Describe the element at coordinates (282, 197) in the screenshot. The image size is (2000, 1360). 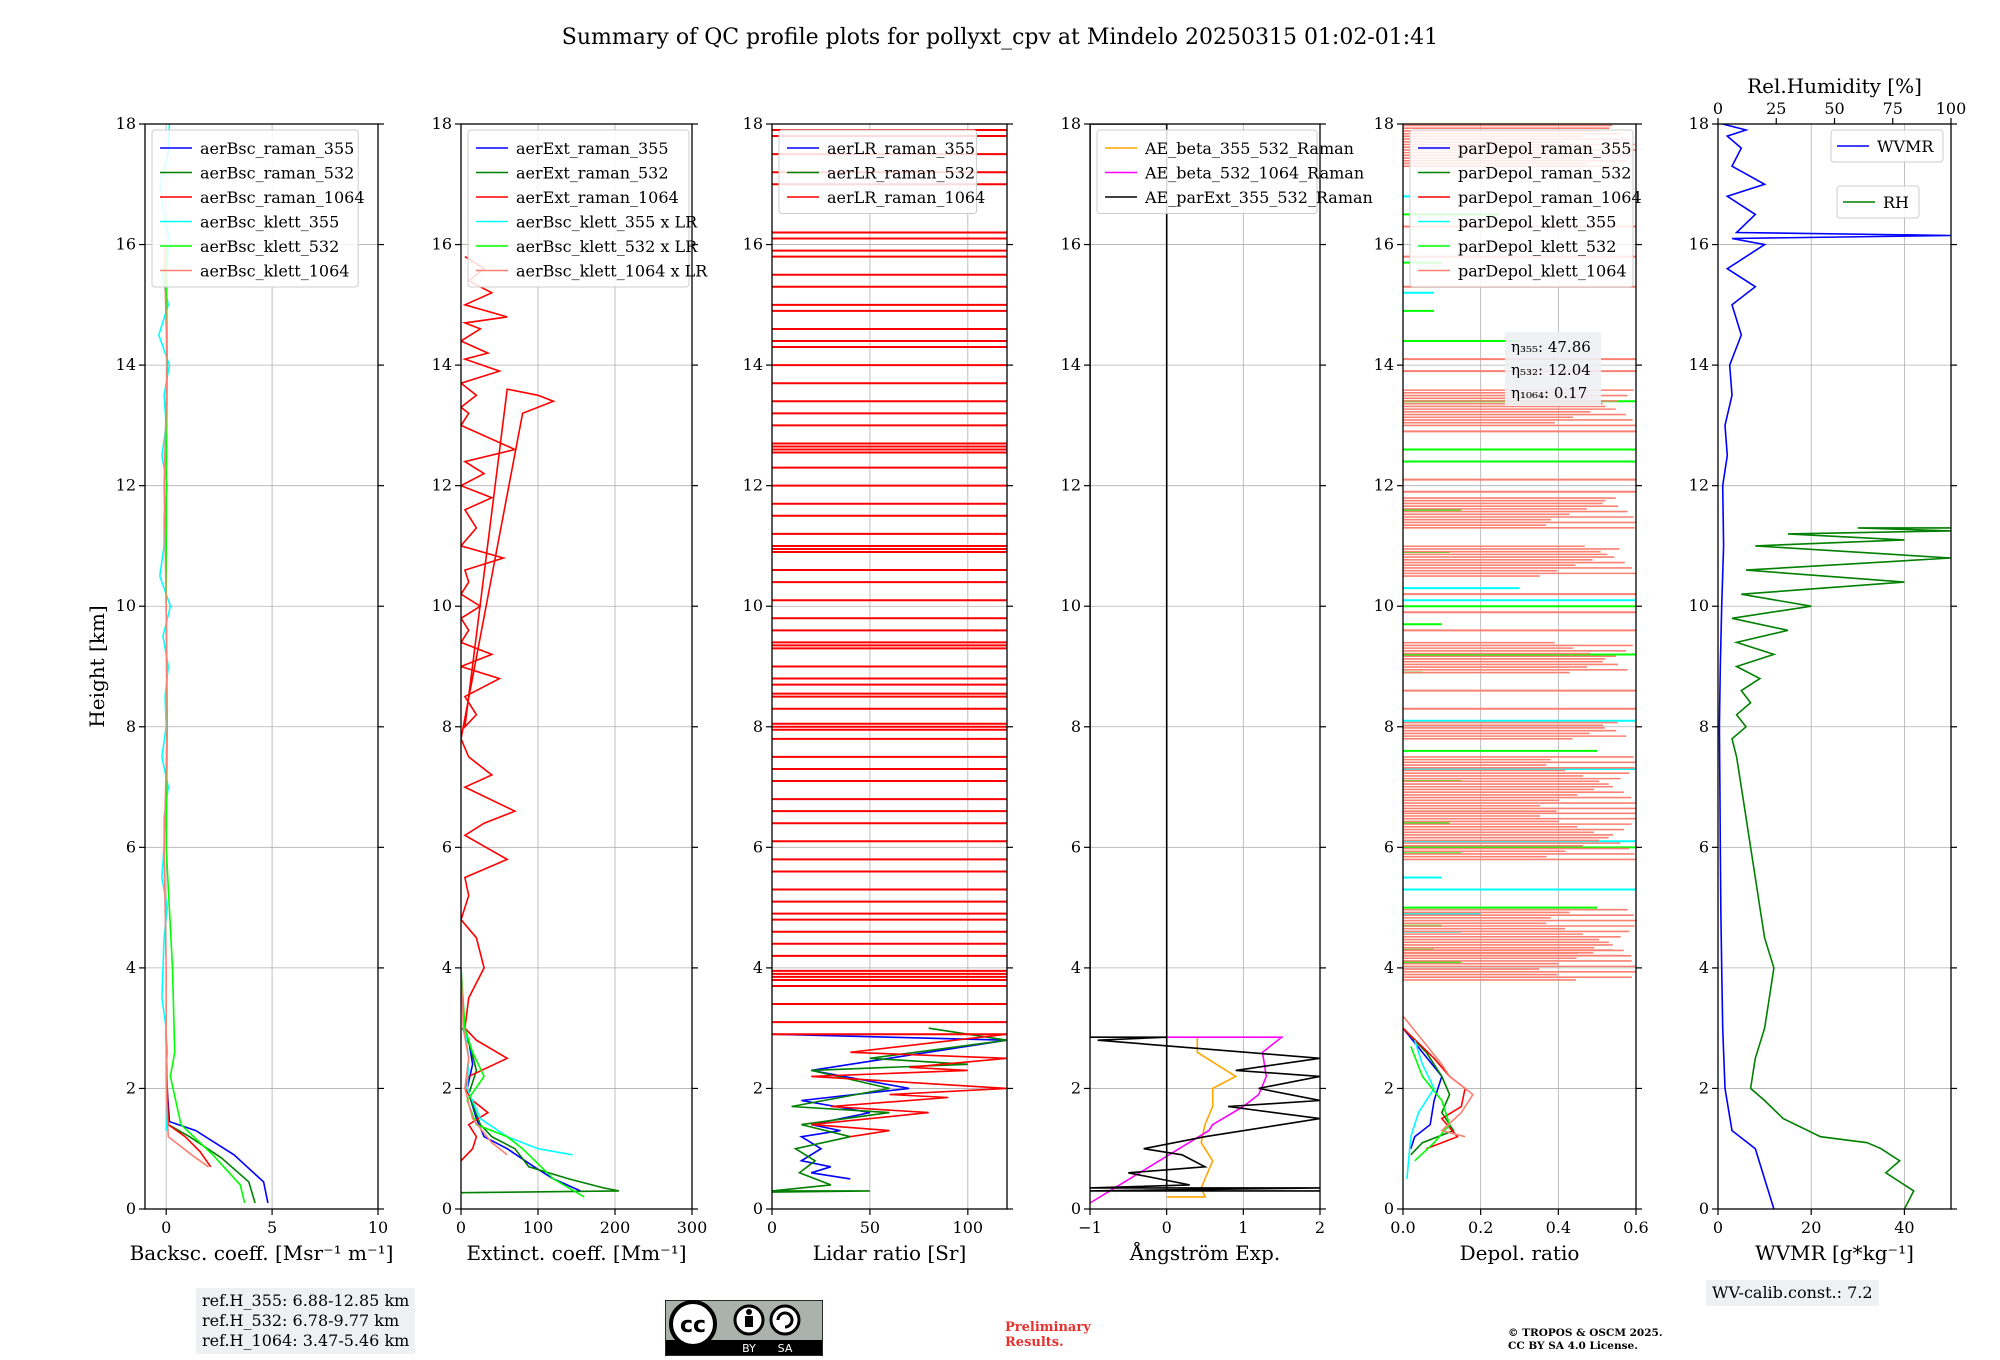
I see `legend-entry: aerBsc_raman_1064` at that location.